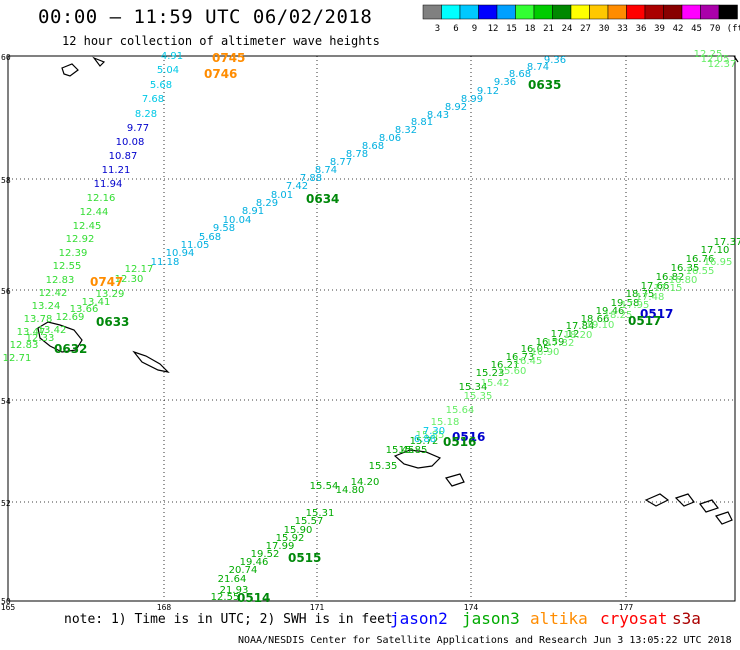 This screenshot has height=650, width=740. Describe the element at coordinates (560, 343) in the screenshot. I see `wave-height-value: 17.32` at that location.